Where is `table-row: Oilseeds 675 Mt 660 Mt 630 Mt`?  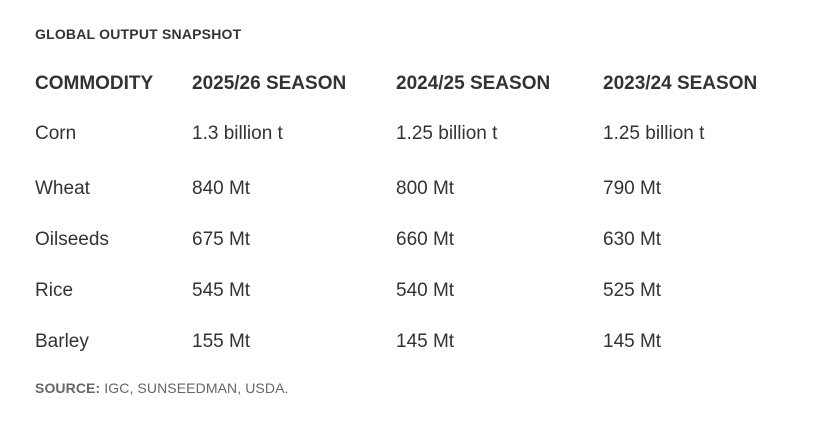
table-row: Oilseeds 675 Mt 660 Mt 630 Mt is located at coordinates (409, 239).